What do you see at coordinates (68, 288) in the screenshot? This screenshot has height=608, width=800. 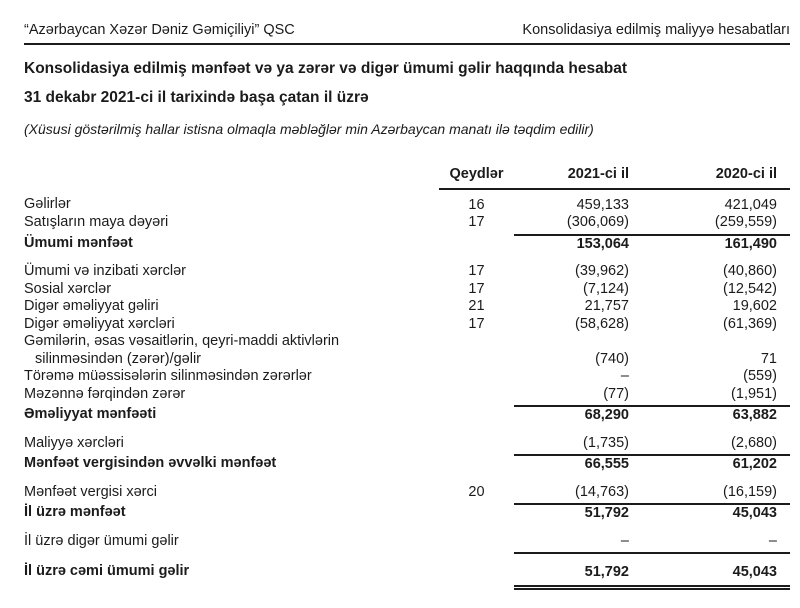 I see `row-label: Sosial xərclər` at bounding box center [68, 288].